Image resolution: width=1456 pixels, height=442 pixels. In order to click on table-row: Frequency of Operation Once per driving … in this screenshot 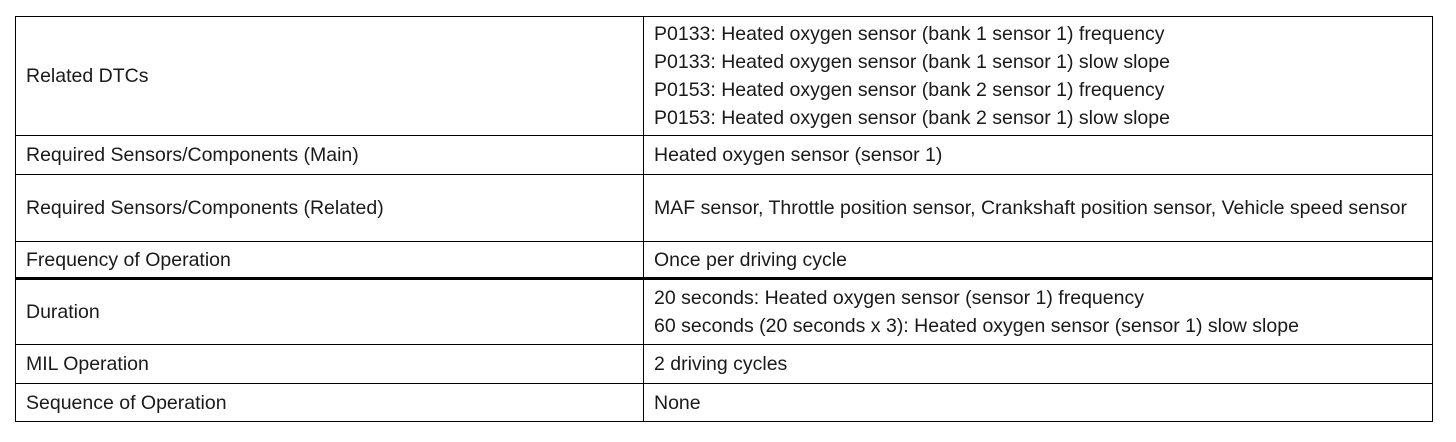, I will do `click(724, 260)`.